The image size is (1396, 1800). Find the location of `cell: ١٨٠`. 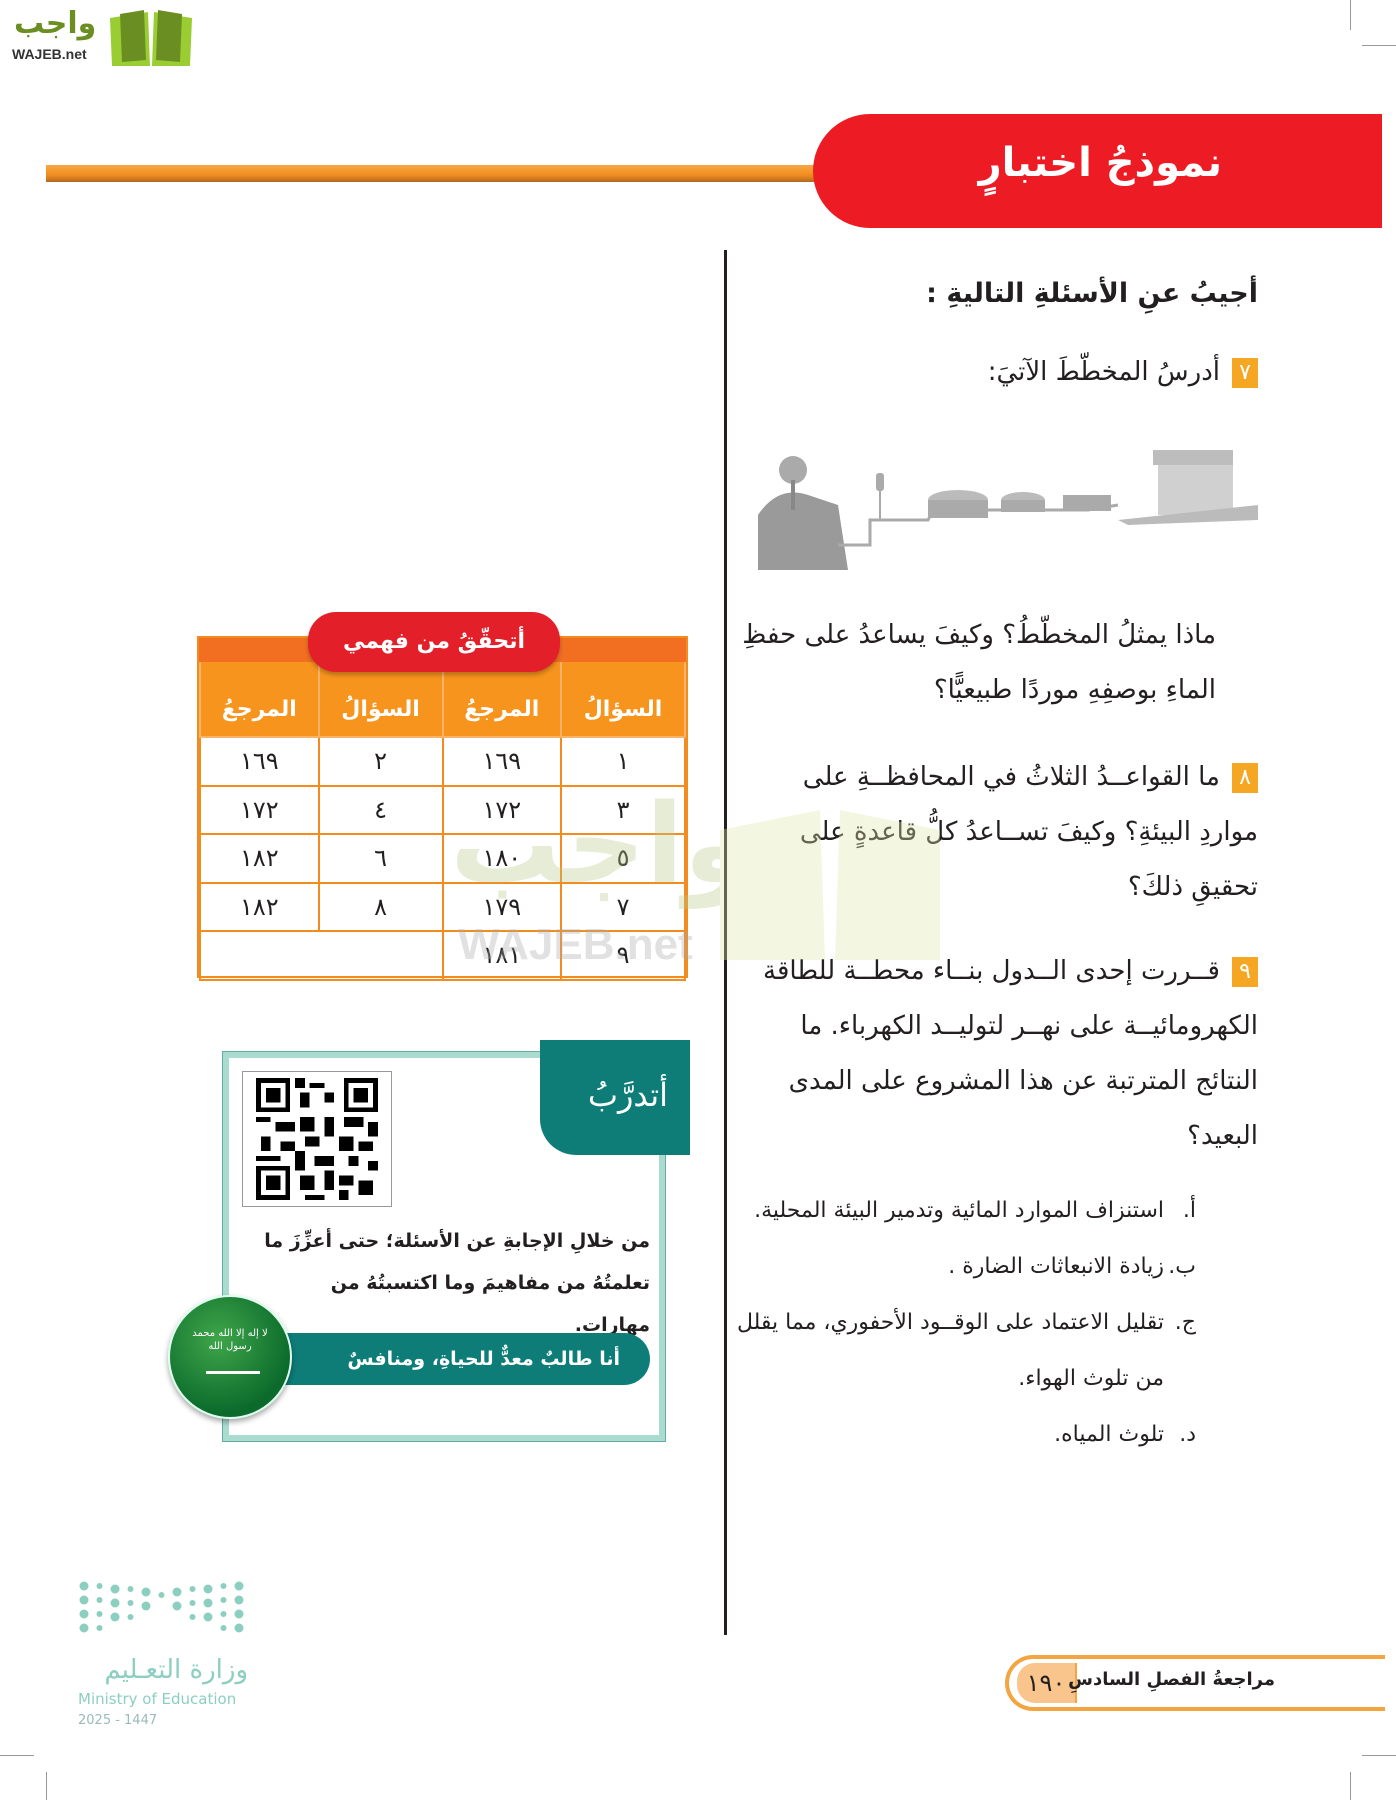

cell: ١٨٠ is located at coordinates (502, 858).